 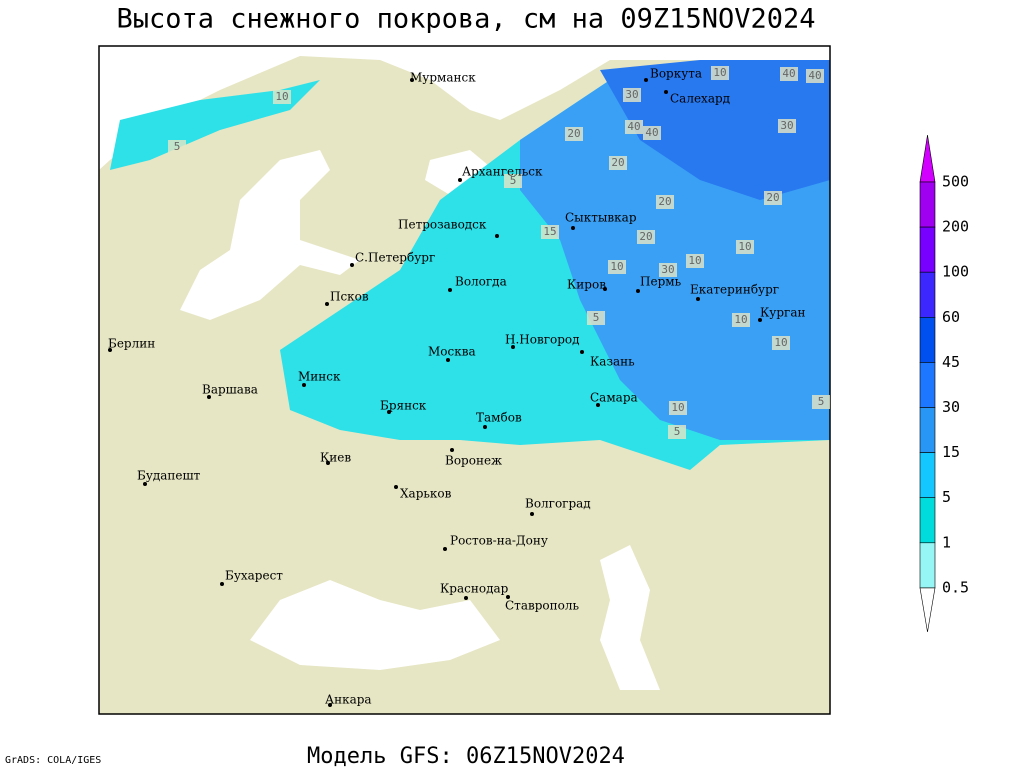 What do you see at coordinates (927, 610) in the screenshot?
I see `colorbar-tip-bottom` at bounding box center [927, 610].